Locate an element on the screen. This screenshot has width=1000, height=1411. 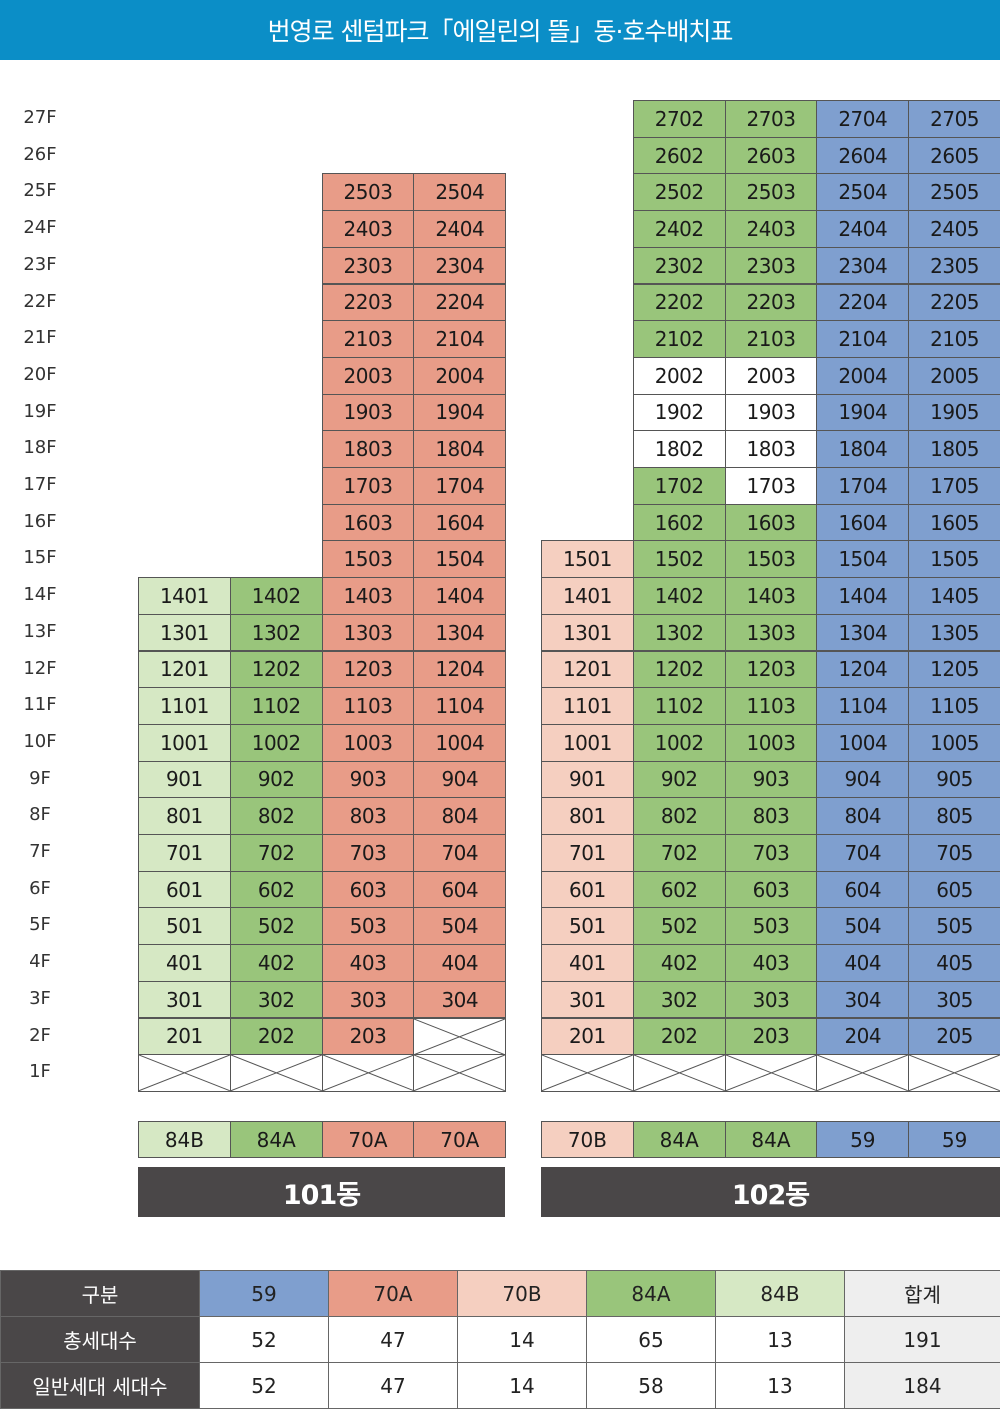
floor-label: 6F is located at coordinates (40, 888).